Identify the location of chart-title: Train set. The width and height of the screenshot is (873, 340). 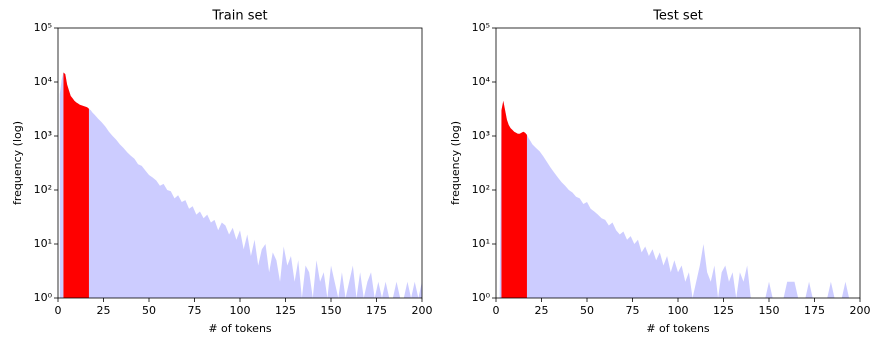
(239, 16).